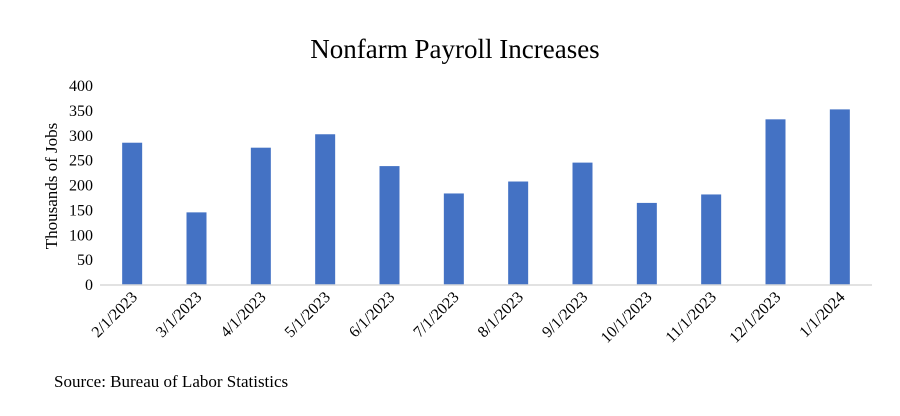  What do you see at coordinates (81, 136) in the screenshot?
I see `y-tick-label: 300` at bounding box center [81, 136].